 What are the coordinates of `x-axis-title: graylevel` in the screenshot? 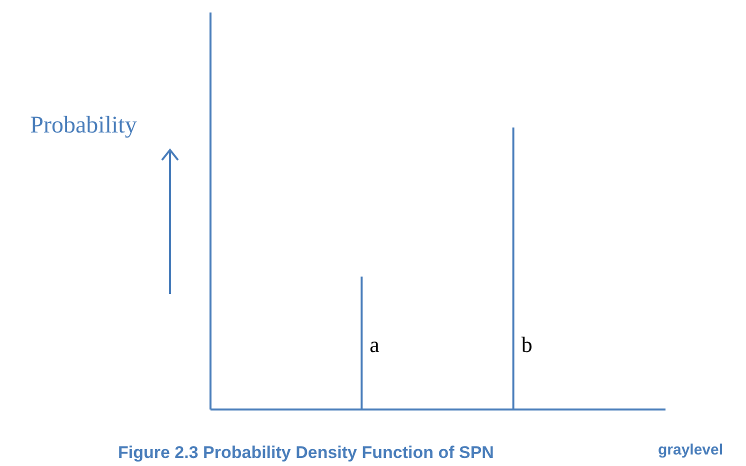 It's located at (691, 450).